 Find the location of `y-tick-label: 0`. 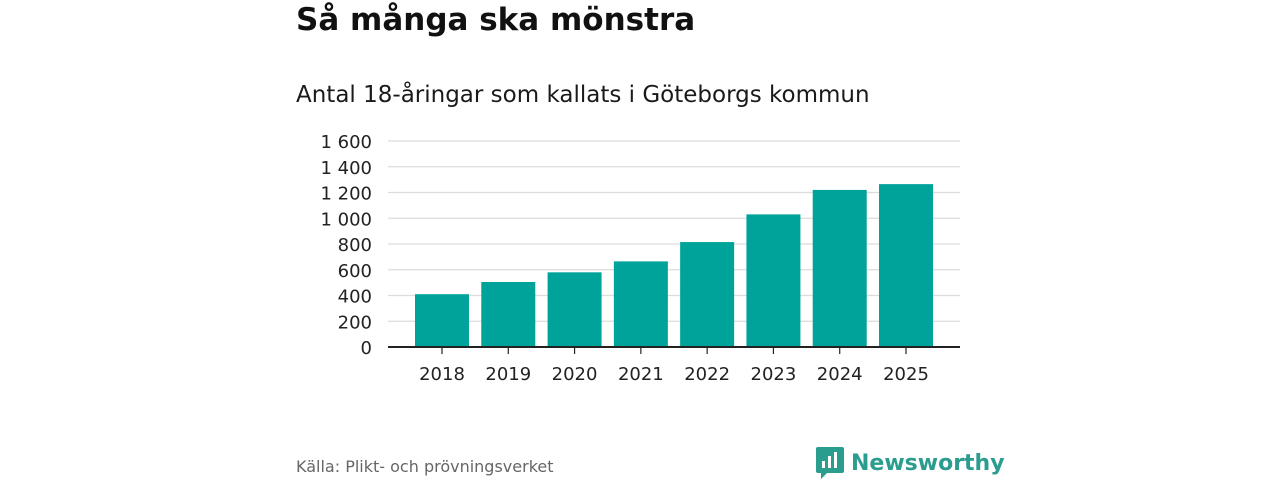

y-tick-label: 0 is located at coordinates (366, 348).